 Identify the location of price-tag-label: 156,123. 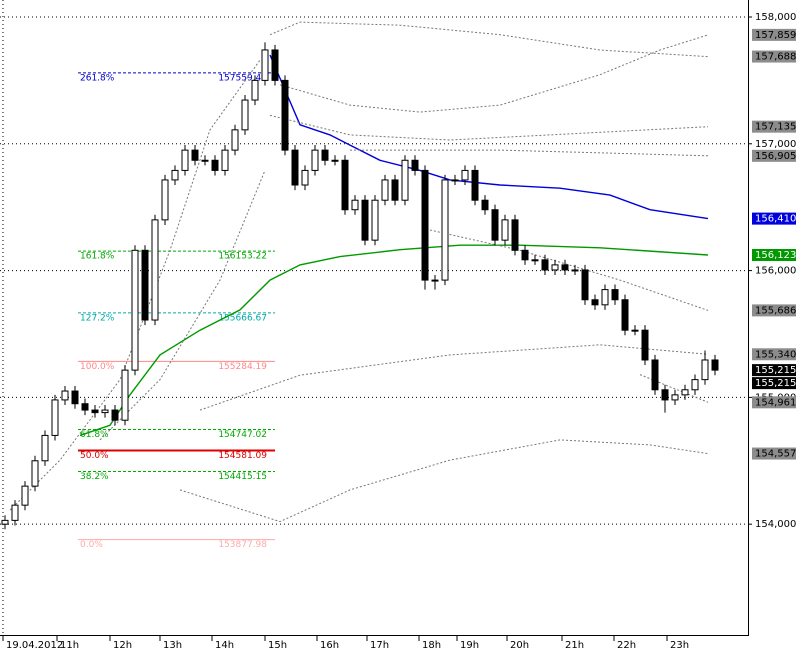
(775, 255).